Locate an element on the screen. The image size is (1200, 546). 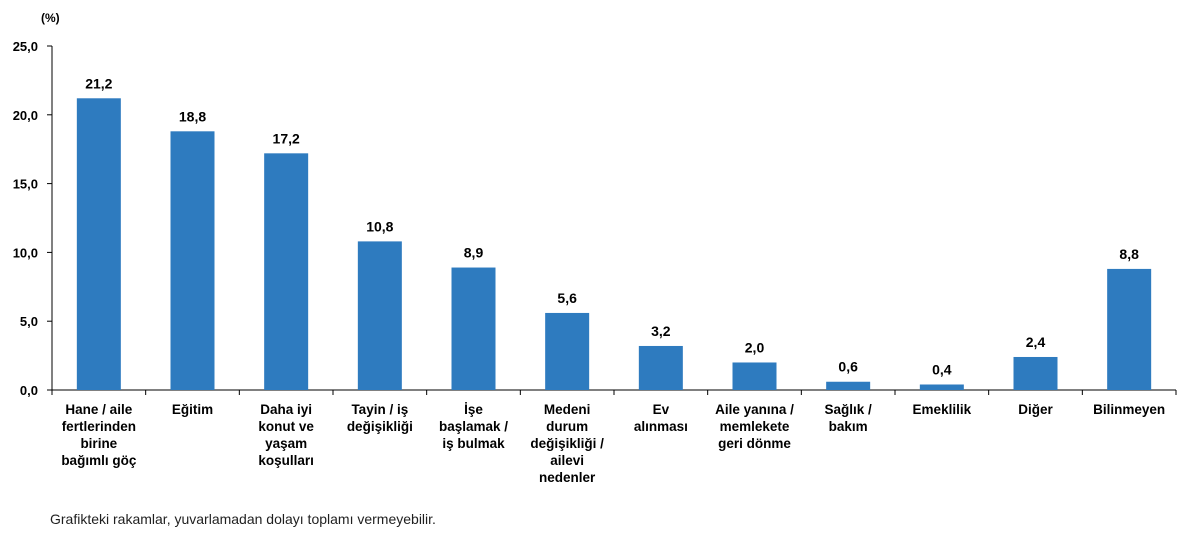
y-tick-label: 25,0 is located at coordinates (25, 46).